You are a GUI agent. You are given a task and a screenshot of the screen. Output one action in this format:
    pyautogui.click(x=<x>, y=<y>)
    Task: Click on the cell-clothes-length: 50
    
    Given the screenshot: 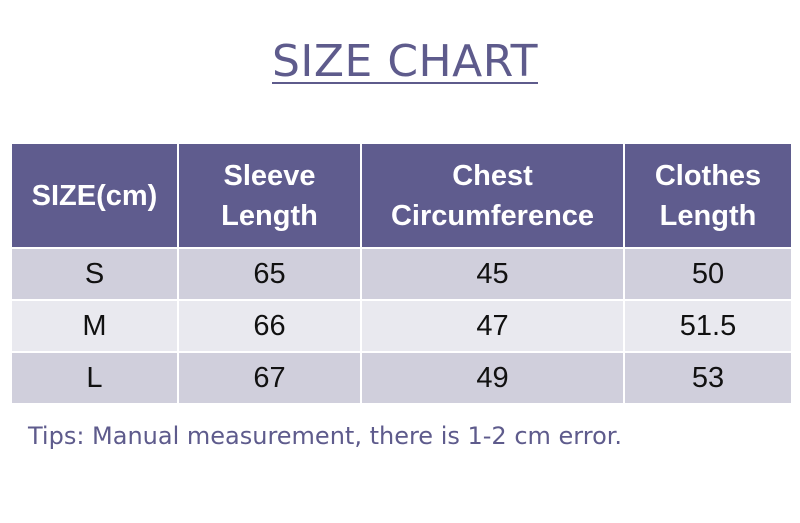 What is the action you would take?
    pyautogui.click(x=708, y=274)
    